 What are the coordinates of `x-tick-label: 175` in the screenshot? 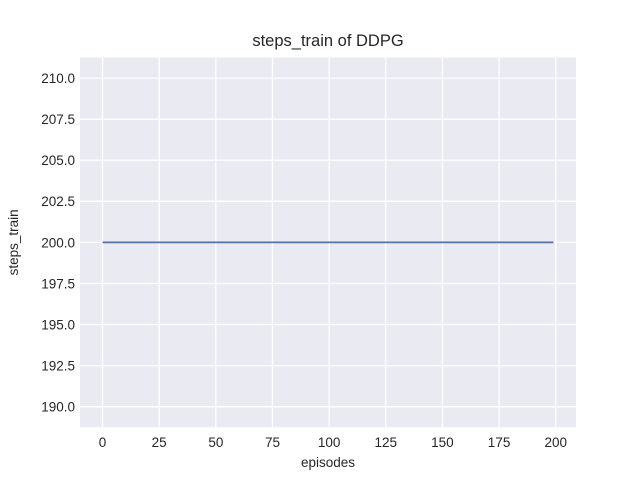 It's located at (499, 442).